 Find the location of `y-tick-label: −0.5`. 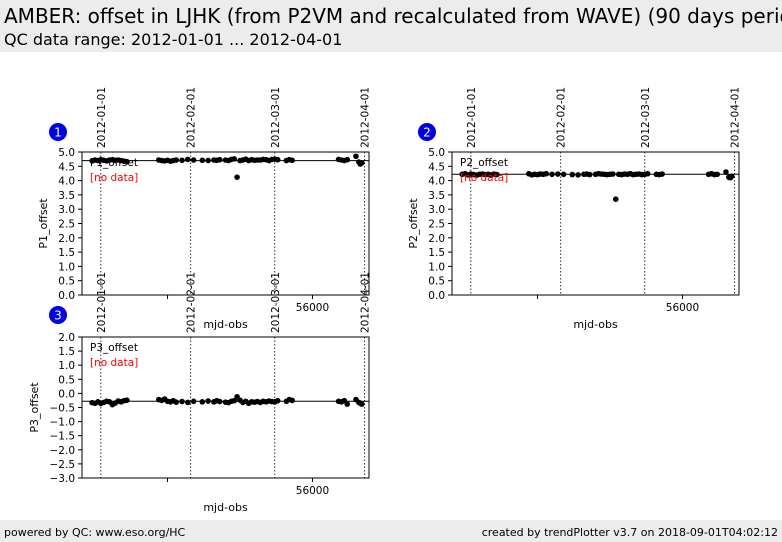

y-tick-label: −0.5 is located at coordinates (63, 409).